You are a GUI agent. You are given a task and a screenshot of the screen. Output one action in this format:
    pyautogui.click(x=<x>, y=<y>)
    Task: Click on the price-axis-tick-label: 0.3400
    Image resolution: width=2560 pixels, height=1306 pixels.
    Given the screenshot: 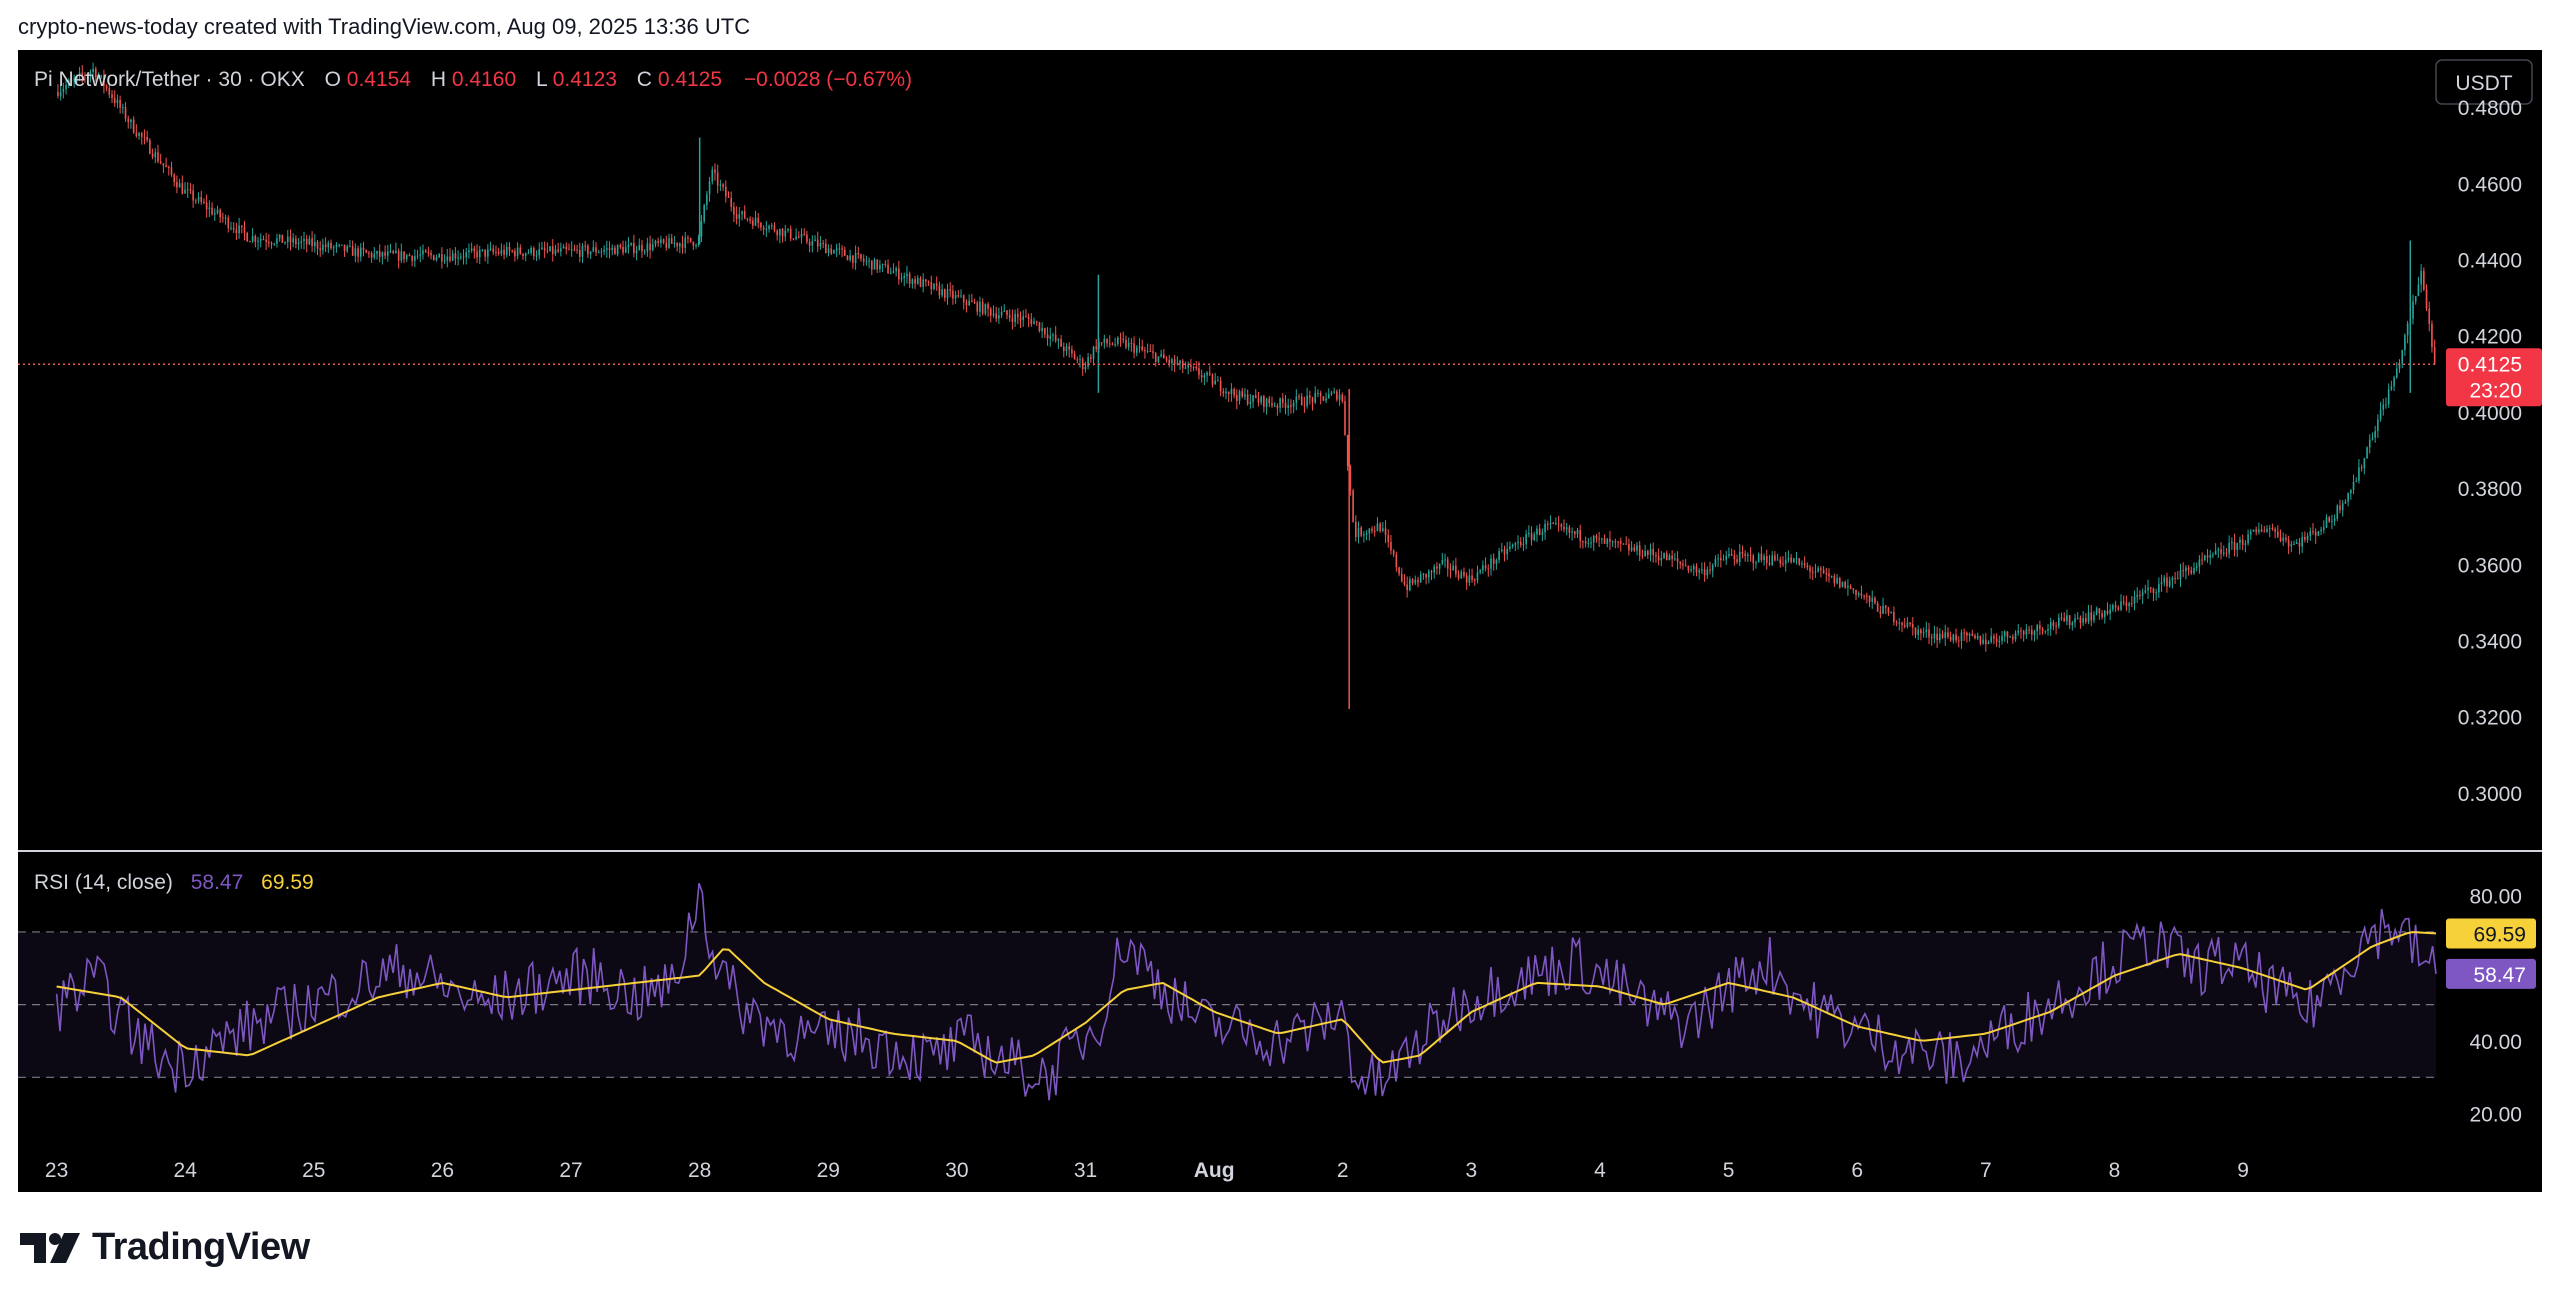 What is the action you would take?
    pyautogui.click(x=2490, y=641)
    